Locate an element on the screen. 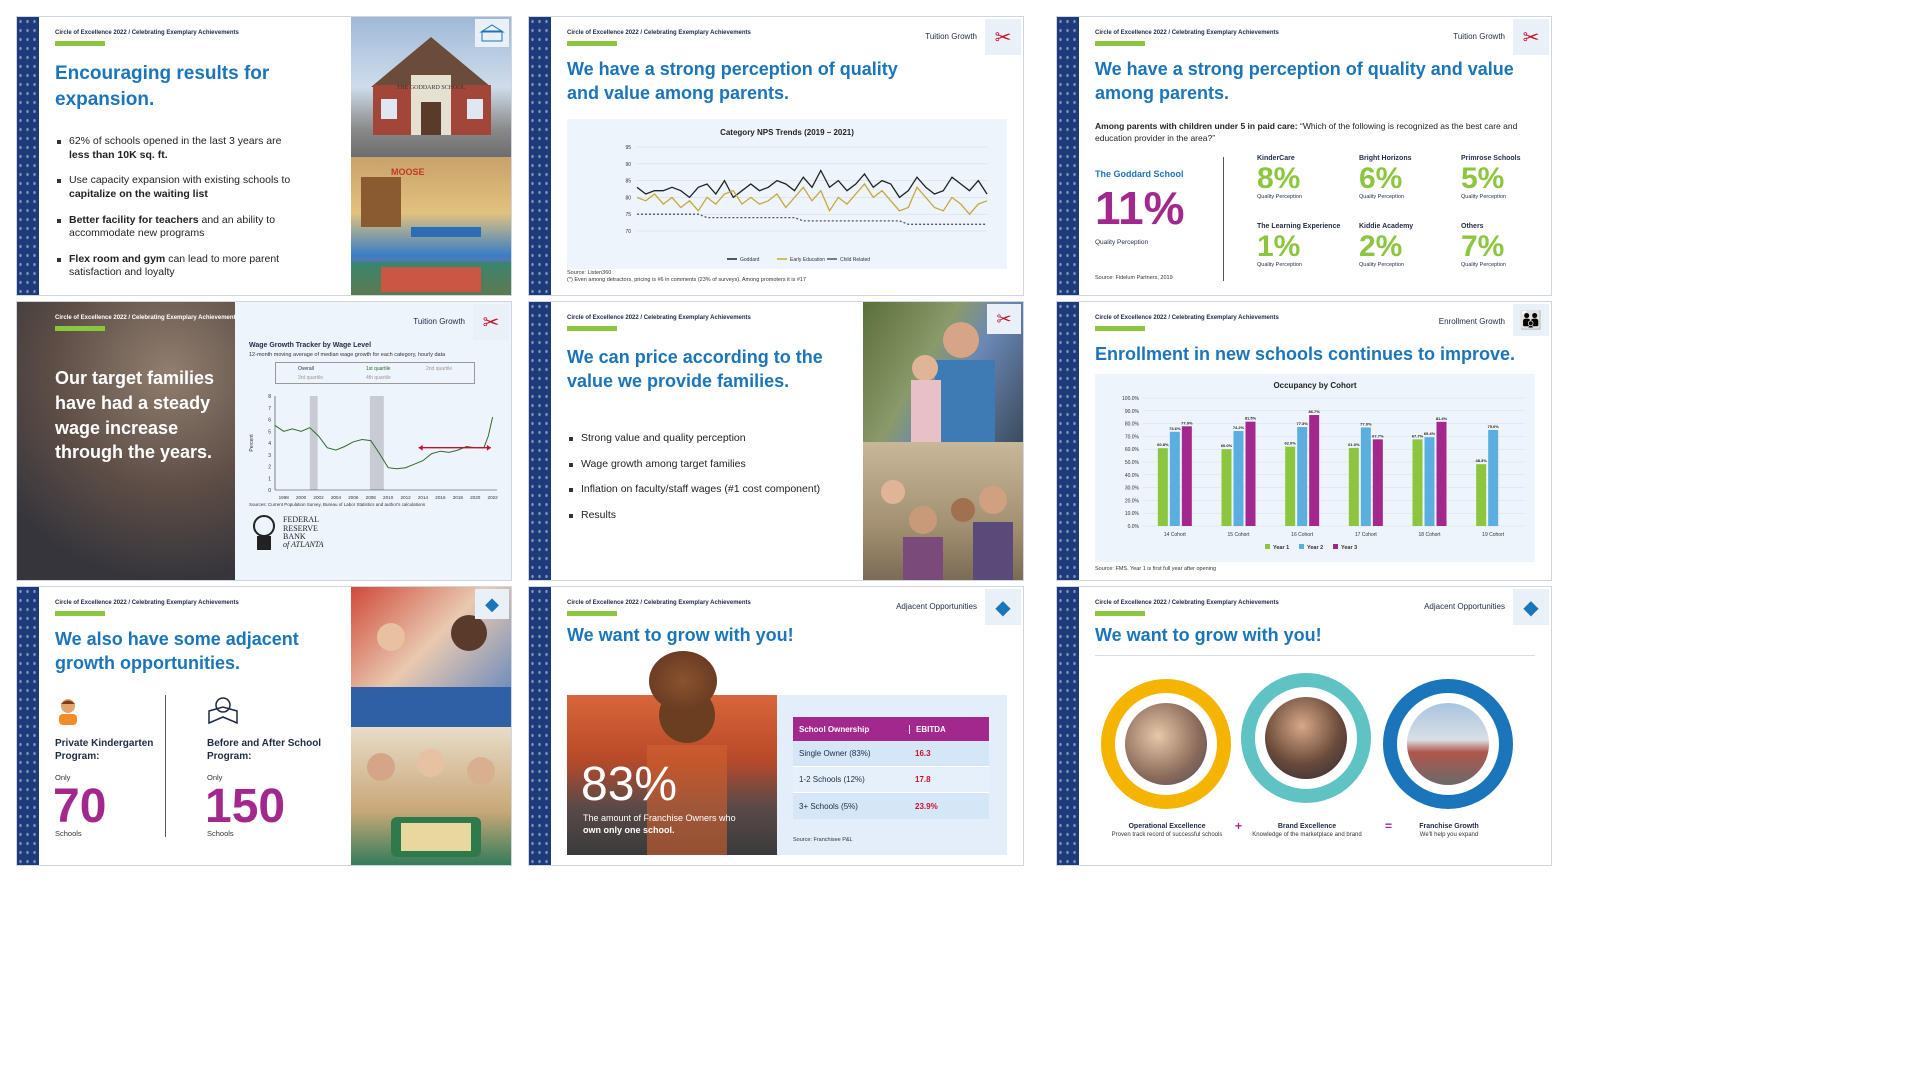  diamond-icon: ◆ is located at coordinates (492, 604).